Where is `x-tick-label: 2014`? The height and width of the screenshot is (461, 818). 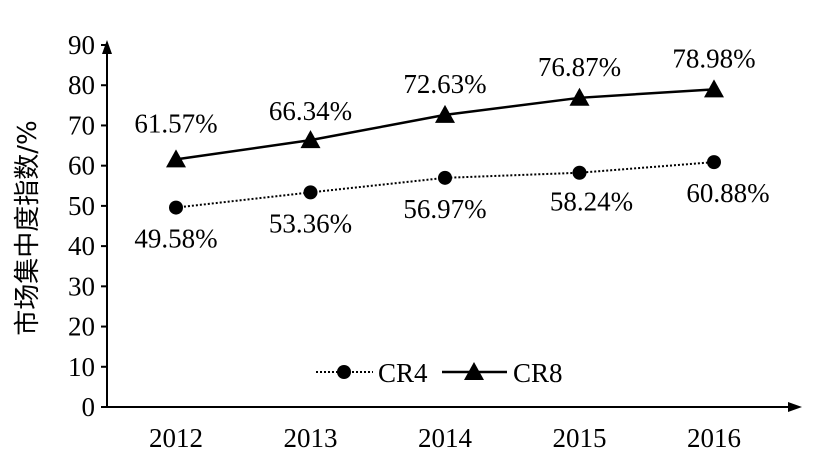
x-tick-label: 2014 is located at coordinates (445, 438).